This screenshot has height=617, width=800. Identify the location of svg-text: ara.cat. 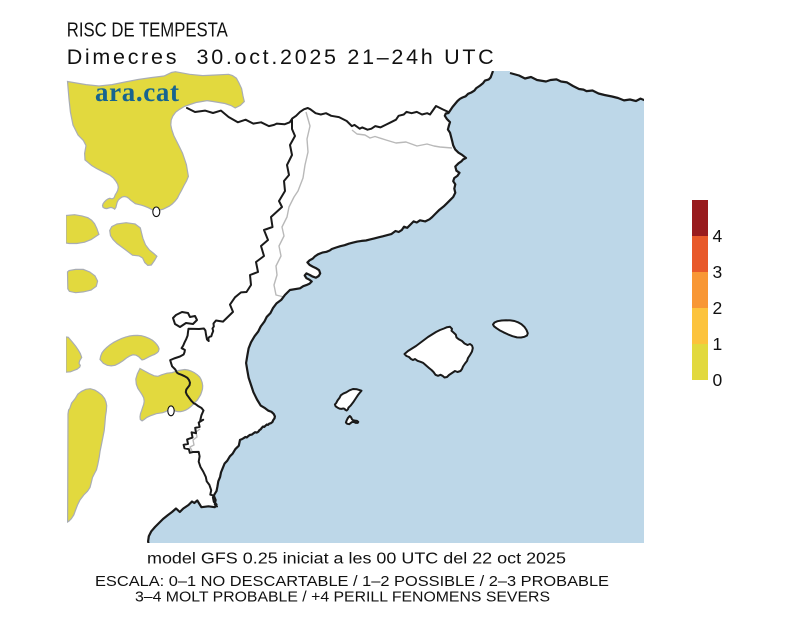
(137, 92).